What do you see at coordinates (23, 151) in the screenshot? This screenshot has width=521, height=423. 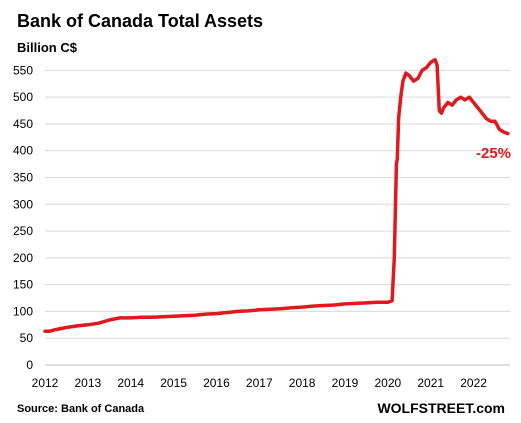 I see `y-tick-label: 400` at bounding box center [23, 151].